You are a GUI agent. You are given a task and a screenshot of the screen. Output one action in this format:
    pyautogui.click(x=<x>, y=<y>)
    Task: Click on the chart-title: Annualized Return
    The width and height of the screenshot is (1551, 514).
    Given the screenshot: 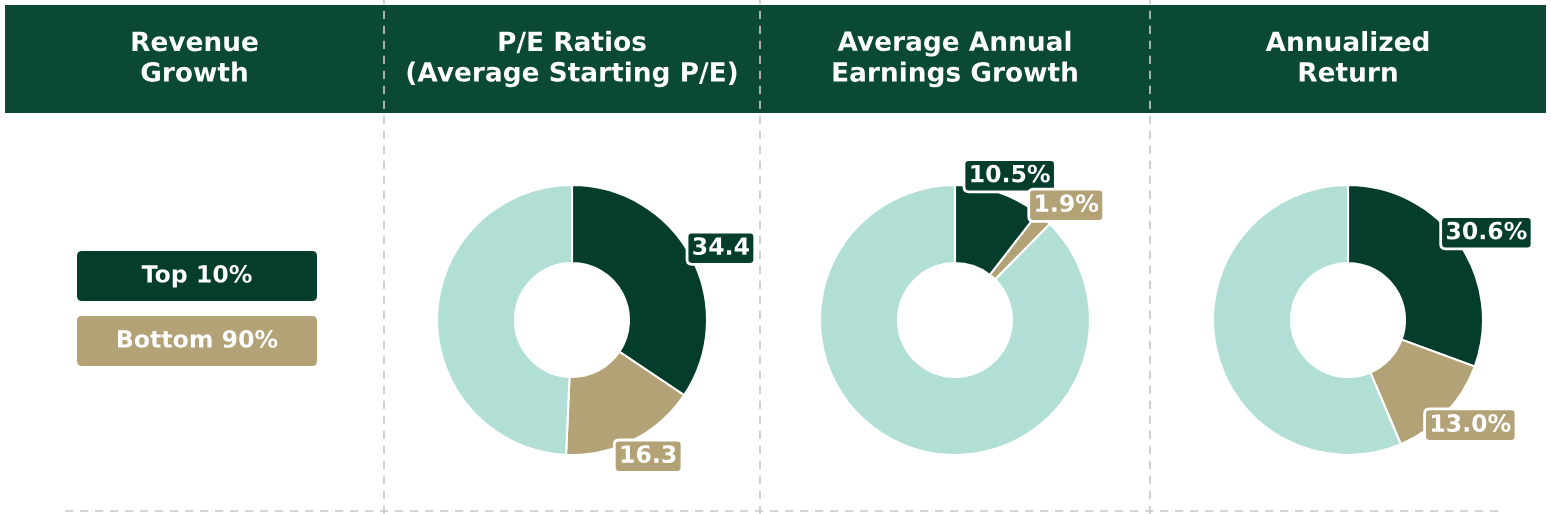 What is the action you would take?
    pyautogui.click(x=1347, y=56)
    